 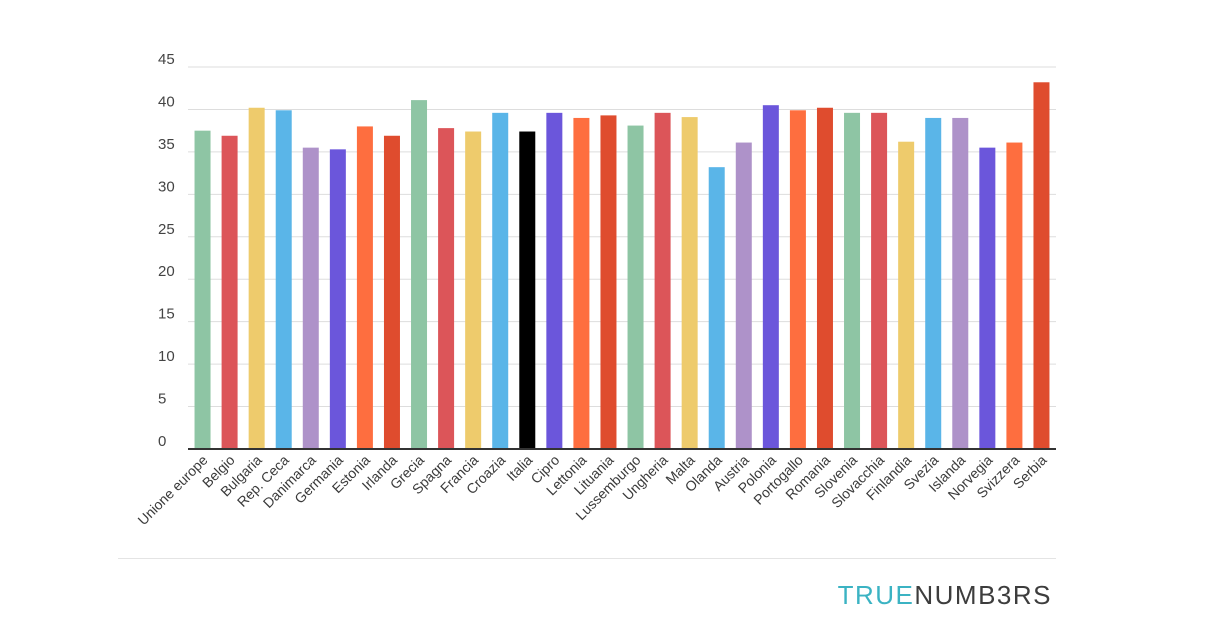 What do you see at coordinates (166, 229) in the screenshot?
I see `y-tick-label: 25` at bounding box center [166, 229].